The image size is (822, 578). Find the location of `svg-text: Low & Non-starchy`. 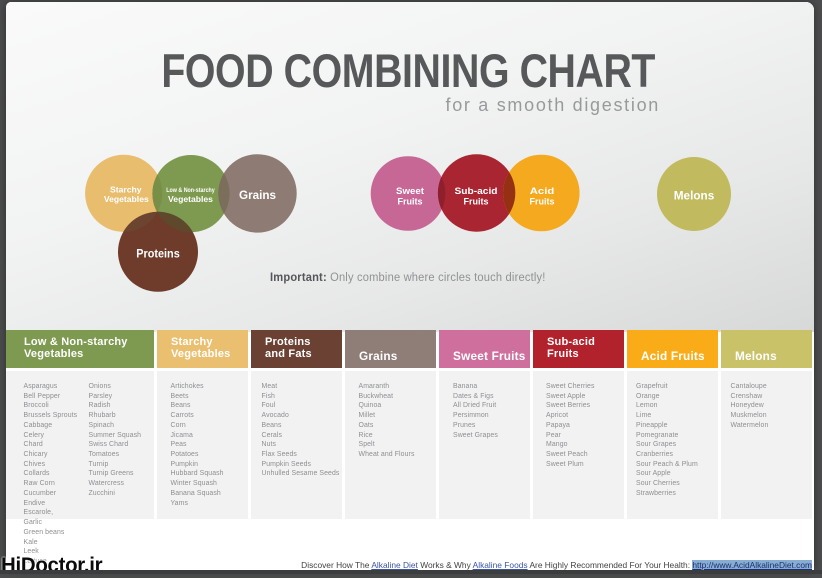

svg-text: Low & Non-starchy is located at coordinates (190, 190).